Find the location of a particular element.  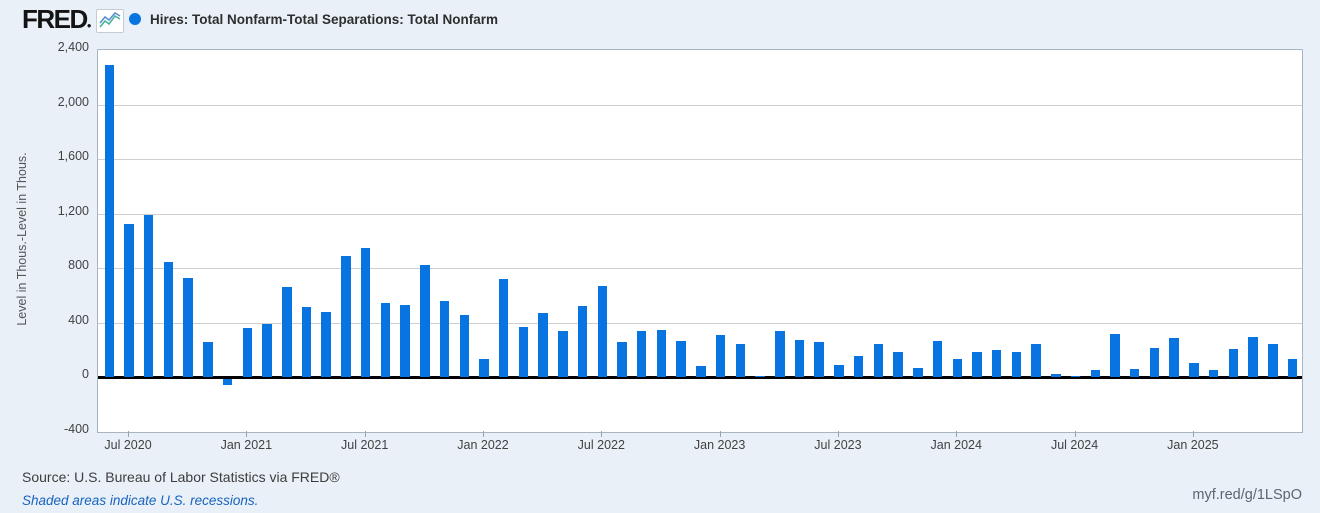

recession-note-link: Shaded areas indicate U.S. recessions. is located at coordinates (140, 500).